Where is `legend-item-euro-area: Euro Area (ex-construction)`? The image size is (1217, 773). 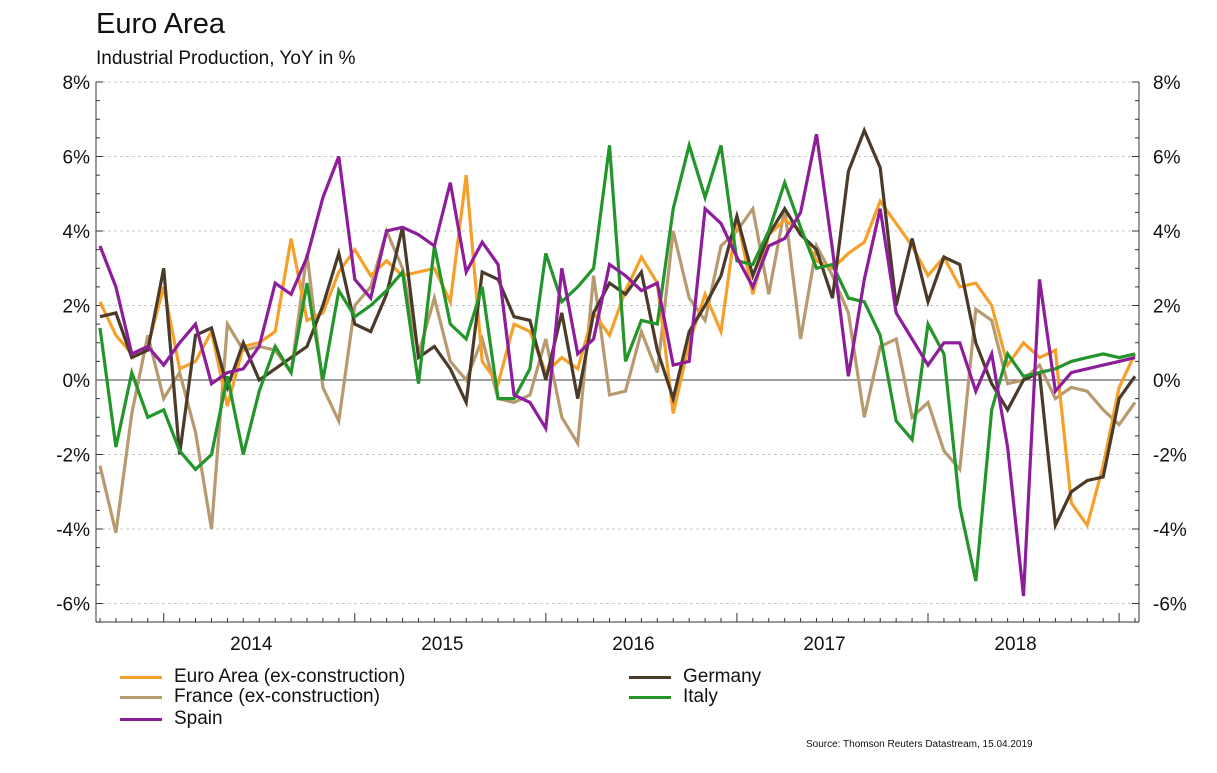 legend-item-euro-area: Euro Area (ex-construction) is located at coordinates (262, 677).